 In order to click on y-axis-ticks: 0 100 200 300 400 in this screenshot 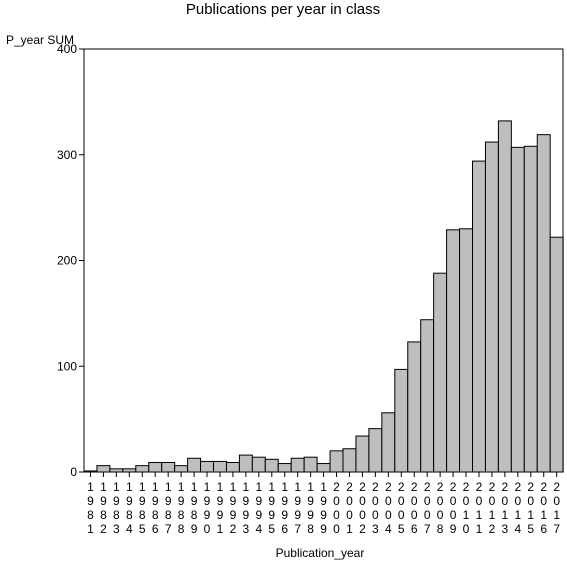, I will do `click(70, 260)`.